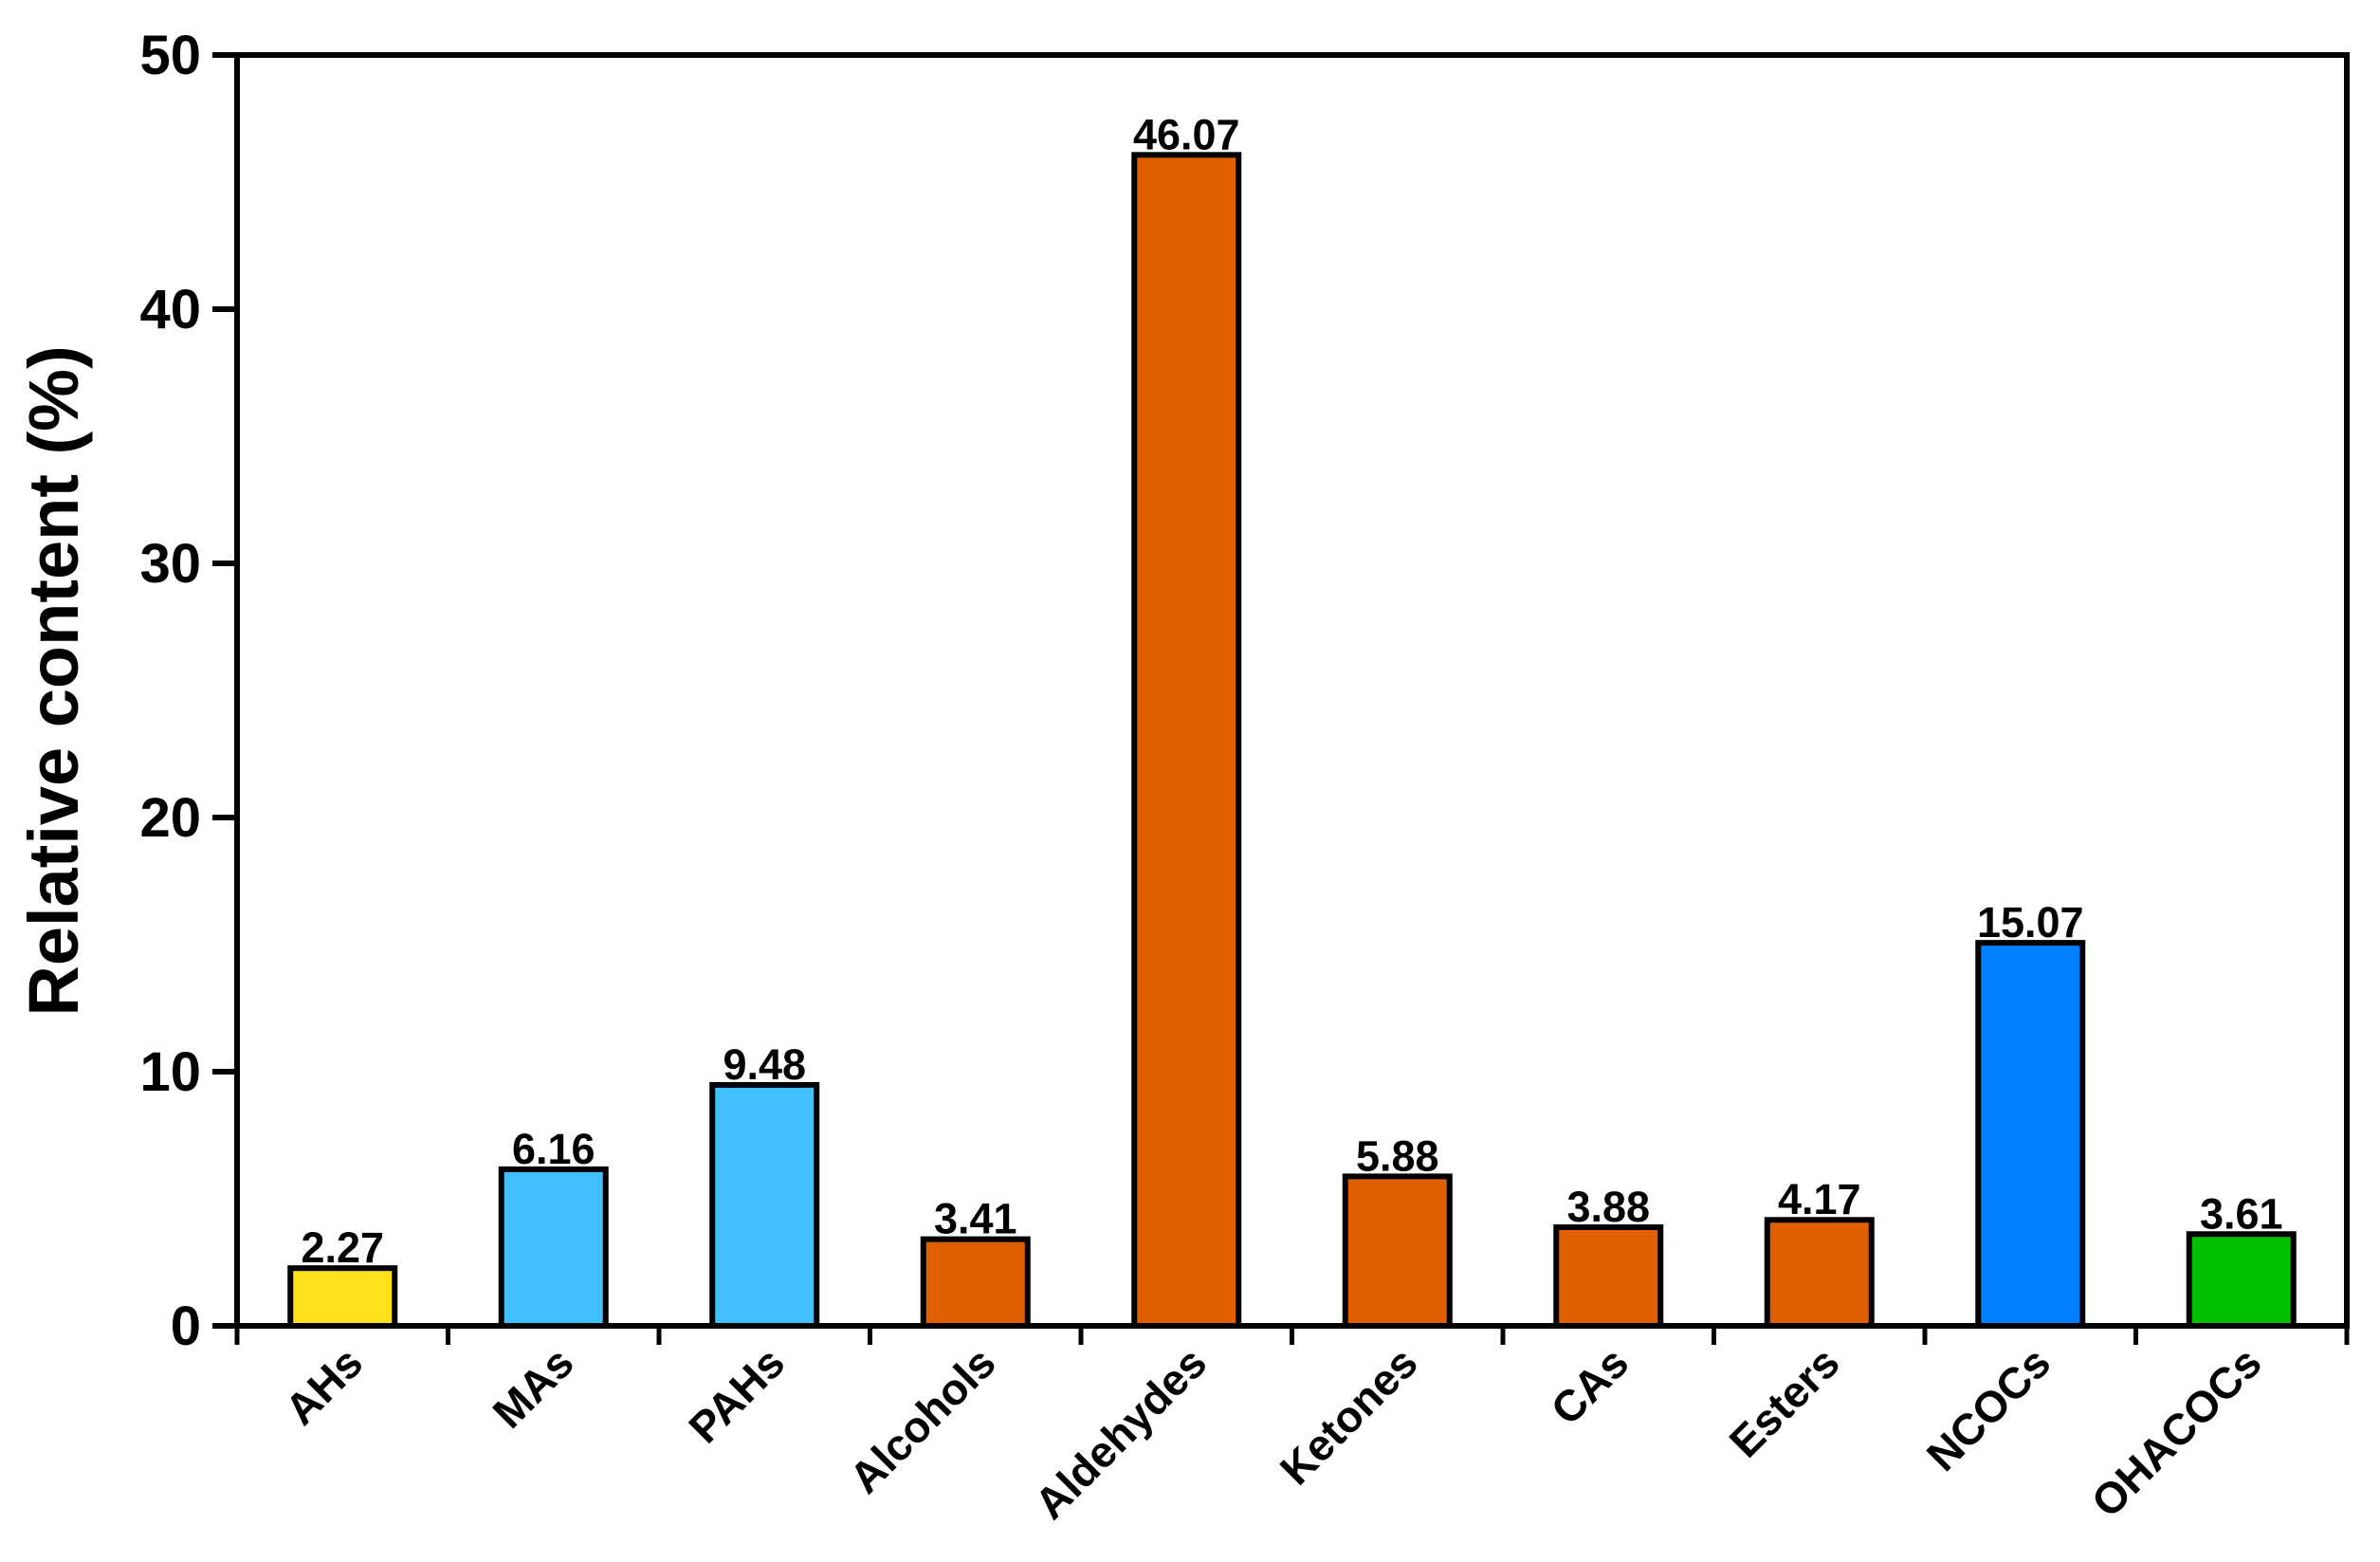  Describe the element at coordinates (1120, 1432) in the screenshot. I see `x-tick-label-aldehydes: Aldehydes` at that location.